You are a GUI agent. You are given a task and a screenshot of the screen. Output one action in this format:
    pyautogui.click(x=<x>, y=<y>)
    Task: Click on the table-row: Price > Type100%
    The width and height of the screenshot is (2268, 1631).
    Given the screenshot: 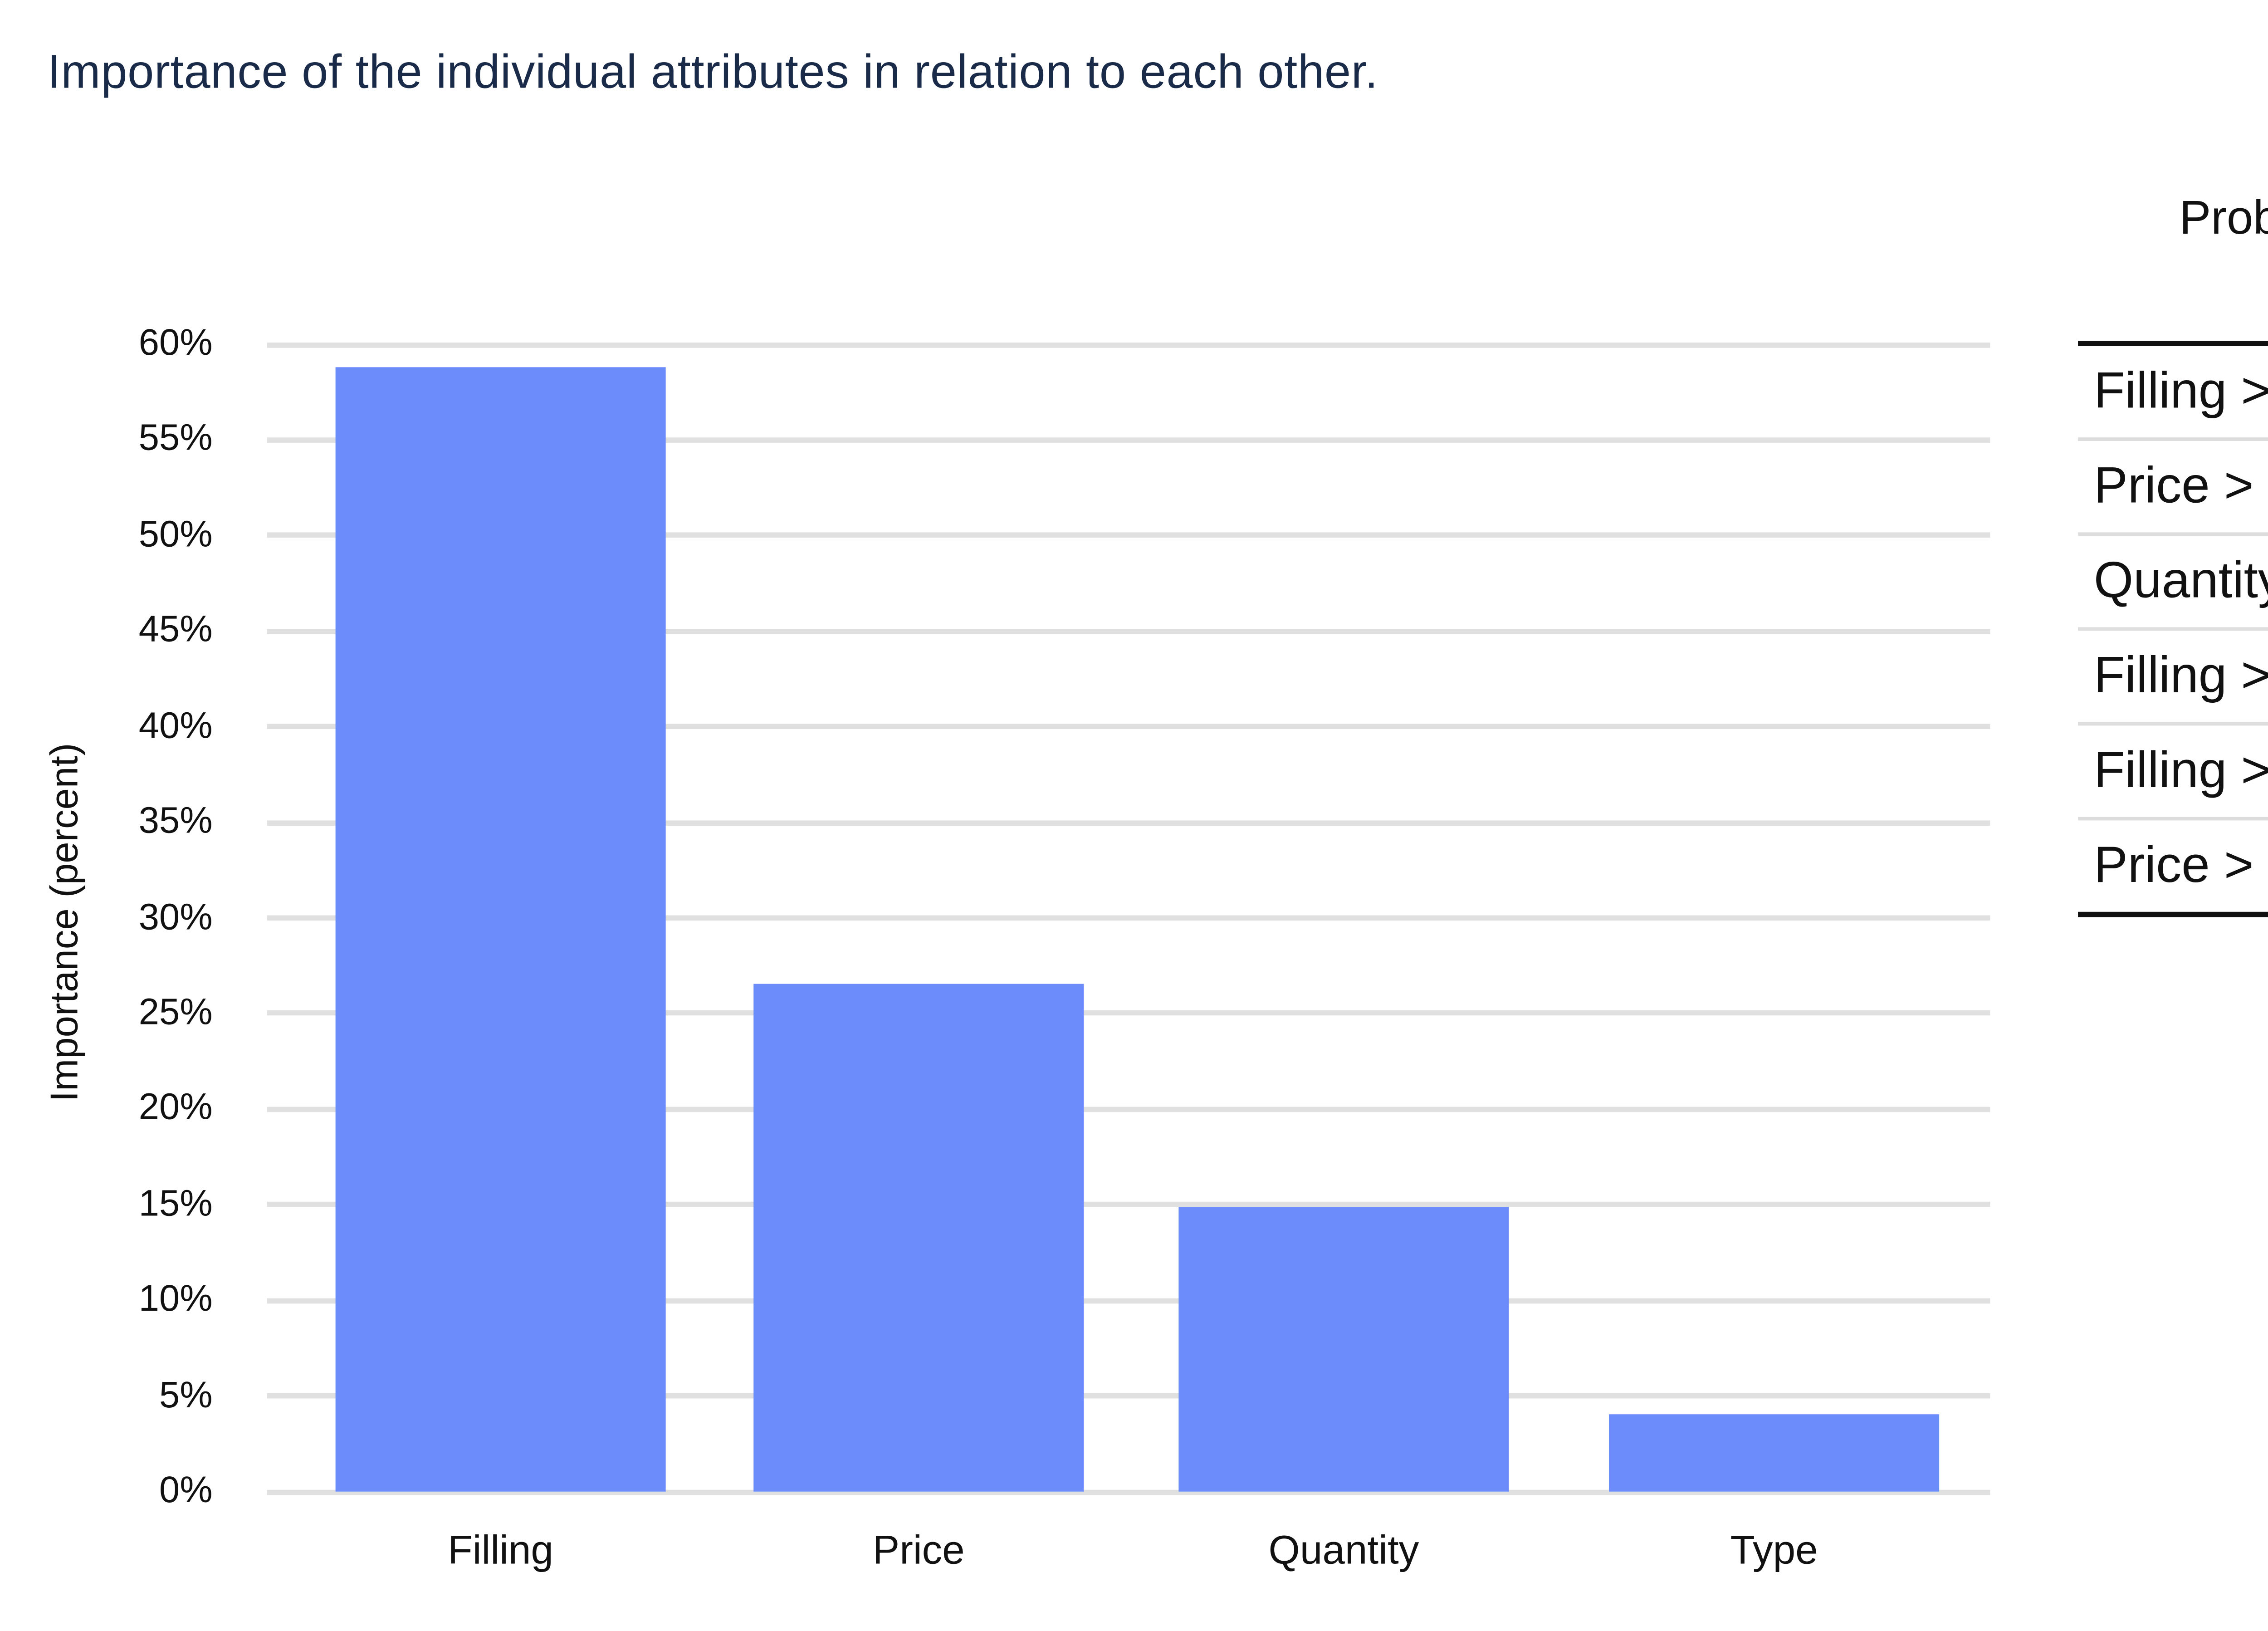 What is the action you would take?
    pyautogui.click(x=2173, y=488)
    